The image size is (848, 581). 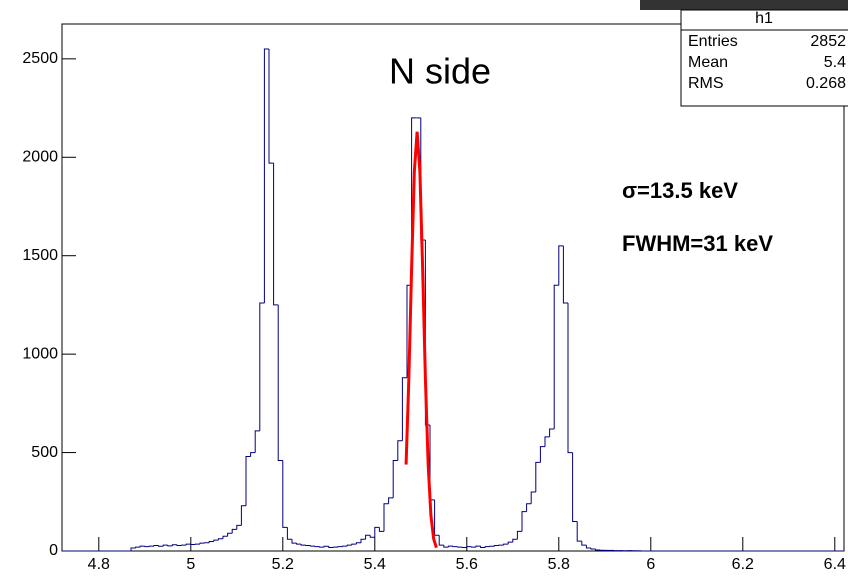 I want to click on x-tick-label: 6.2, so click(x=743, y=564).